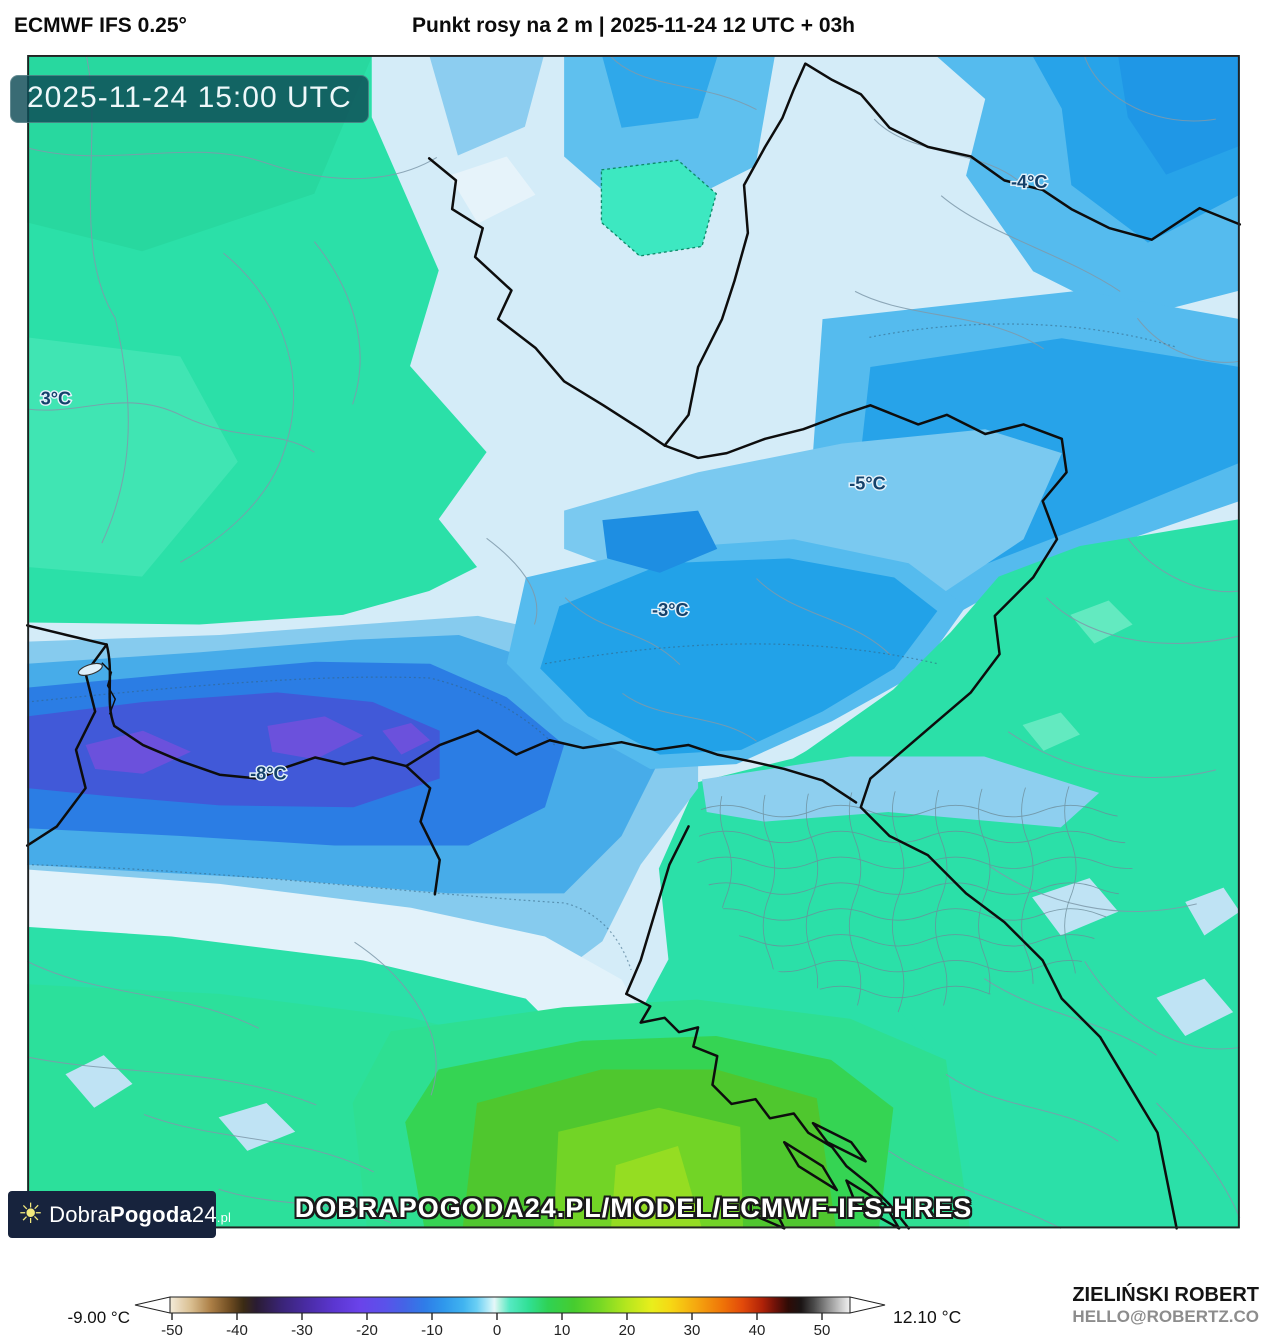  Describe the element at coordinates (224, 1217) in the screenshot. I see `logo-part-pl: .pl` at that location.